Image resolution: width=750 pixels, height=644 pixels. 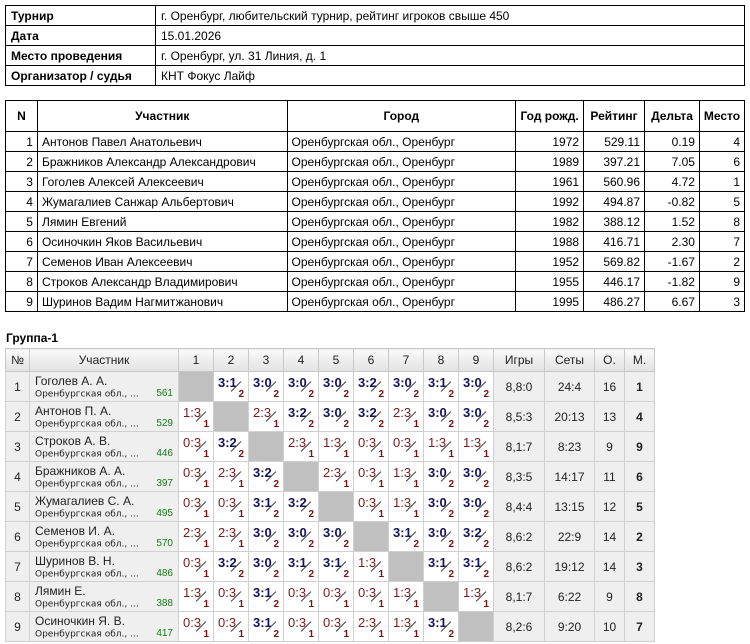 What do you see at coordinates (231, 360) in the screenshot?
I see `column-header: 2` at bounding box center [231, 360].